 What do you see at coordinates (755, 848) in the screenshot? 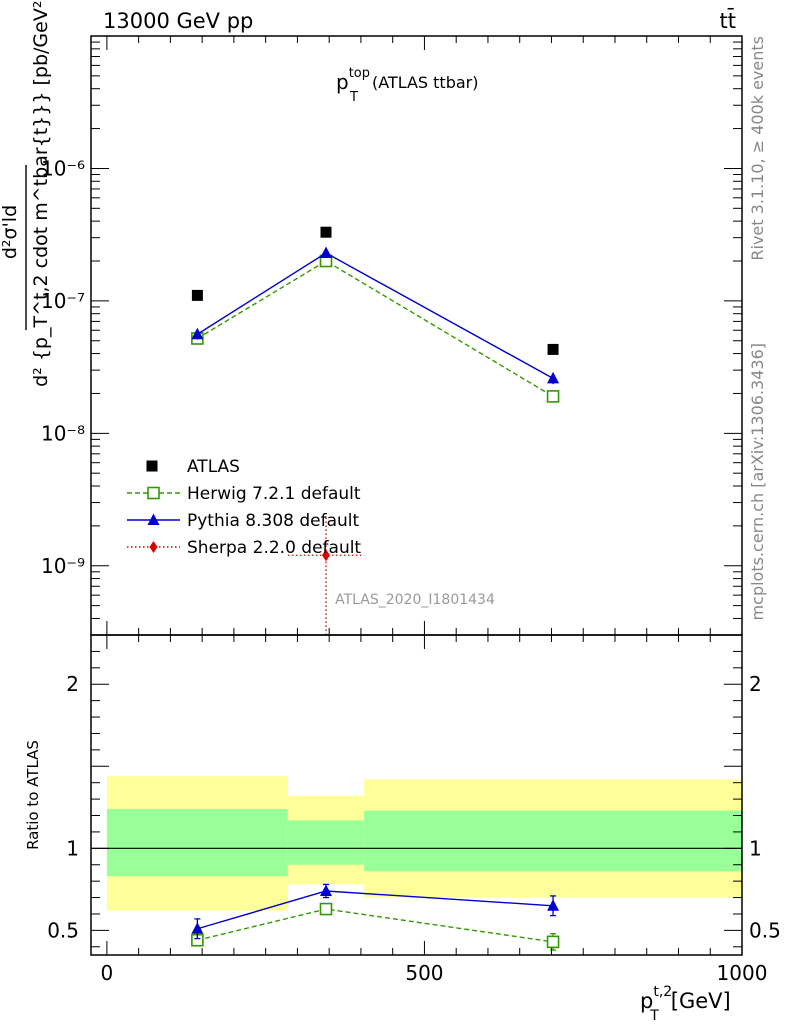
I see `ratio-y-tick-label-right: 1` at bounding box center [755, 848].